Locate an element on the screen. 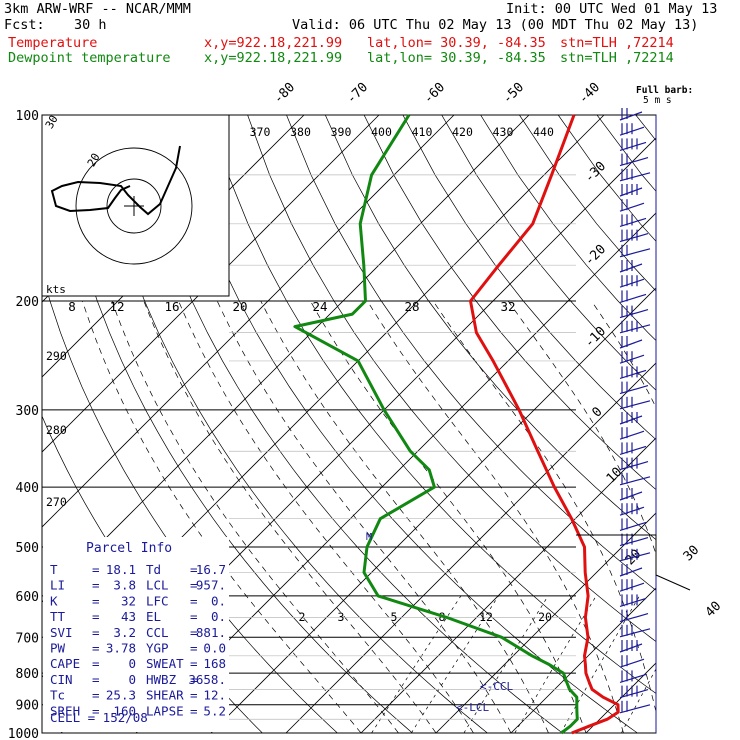 The width and height of the screenshot is (740, 740). parcel-row-label: PW is located at coordinates (58, 648).